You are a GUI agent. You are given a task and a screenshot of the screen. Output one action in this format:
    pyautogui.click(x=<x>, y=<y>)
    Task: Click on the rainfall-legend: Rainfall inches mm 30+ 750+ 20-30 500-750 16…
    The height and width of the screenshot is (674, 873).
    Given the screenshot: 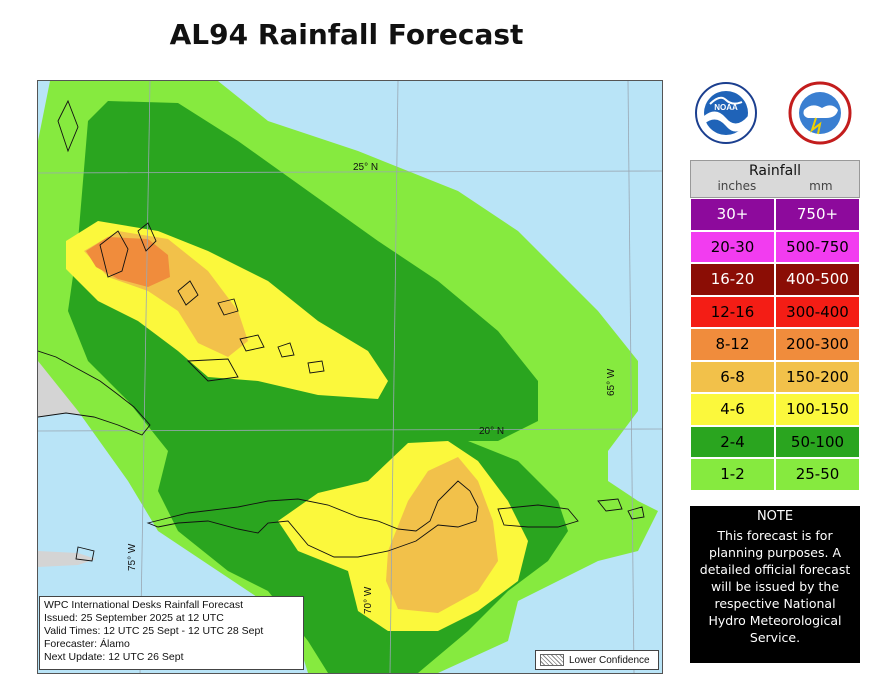 What is the action you would take?
    pyautogui.click(x=775, y=325)
    